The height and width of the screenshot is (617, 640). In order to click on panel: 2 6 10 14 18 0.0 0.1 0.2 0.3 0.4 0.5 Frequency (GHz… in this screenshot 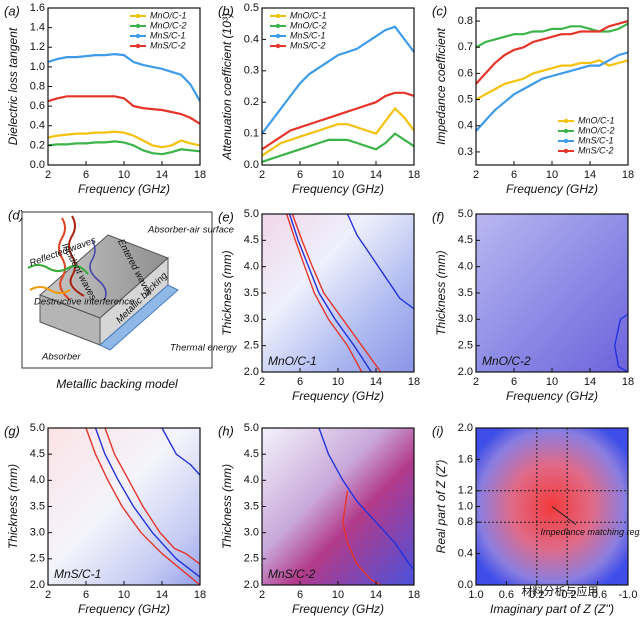, I will do `click(319, 99)`.